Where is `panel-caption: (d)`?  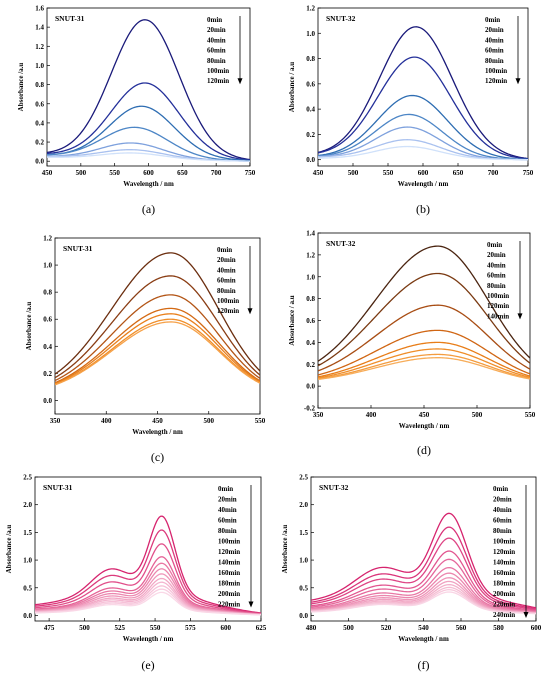 panel-caption: (d) is located at coordinates (424, 450).